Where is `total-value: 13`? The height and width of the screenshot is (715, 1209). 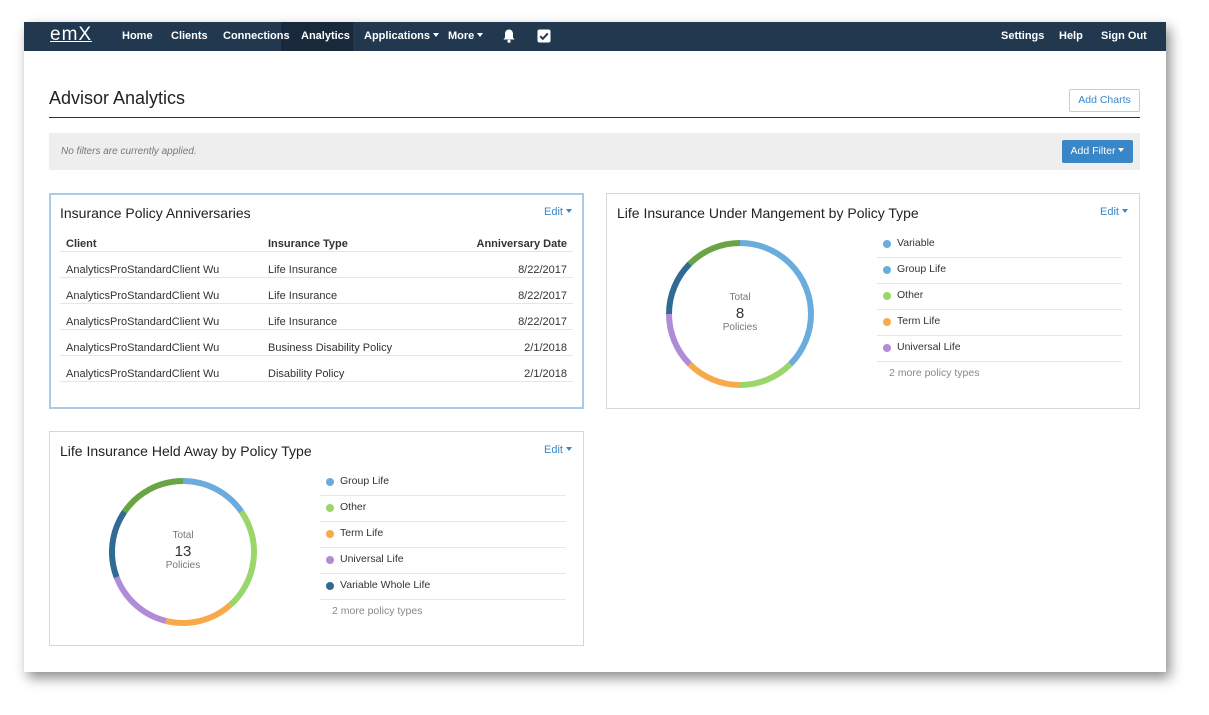 total-value: 13 is located at coordinates (183, 551).